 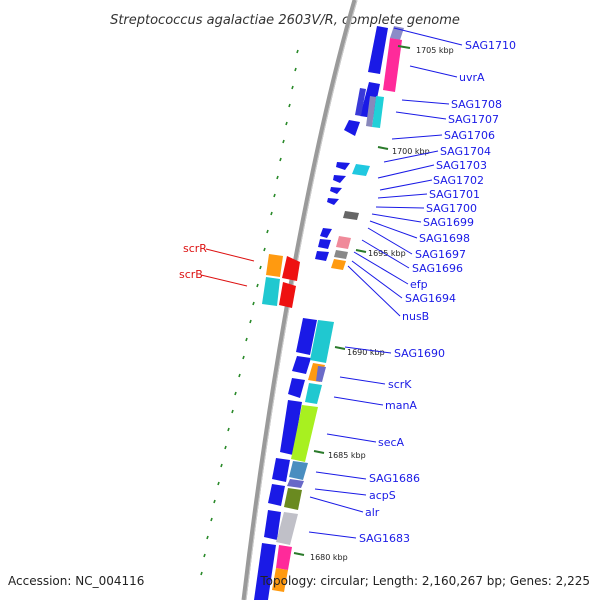 What do you see at coordinates (76, 581) in the screenshot?
I see `accession-text: Accession: NC_004116` at bounding box center [76, 581].